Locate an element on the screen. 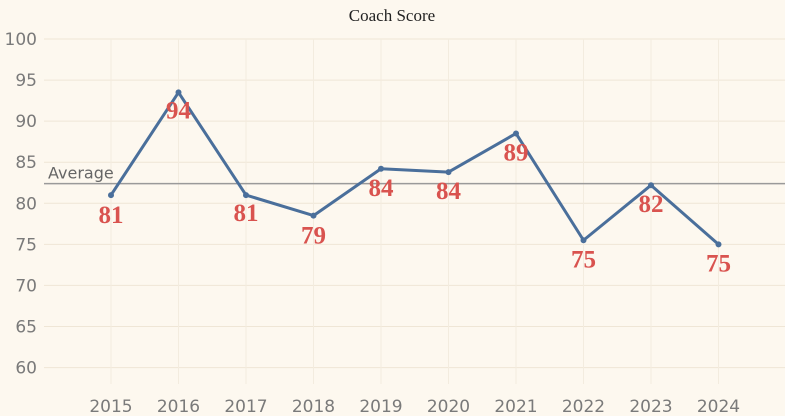 Image resolution: width=785 pixels, height=416 pixels. x-tick-label: 2019 is located at coordinates (380, 406).